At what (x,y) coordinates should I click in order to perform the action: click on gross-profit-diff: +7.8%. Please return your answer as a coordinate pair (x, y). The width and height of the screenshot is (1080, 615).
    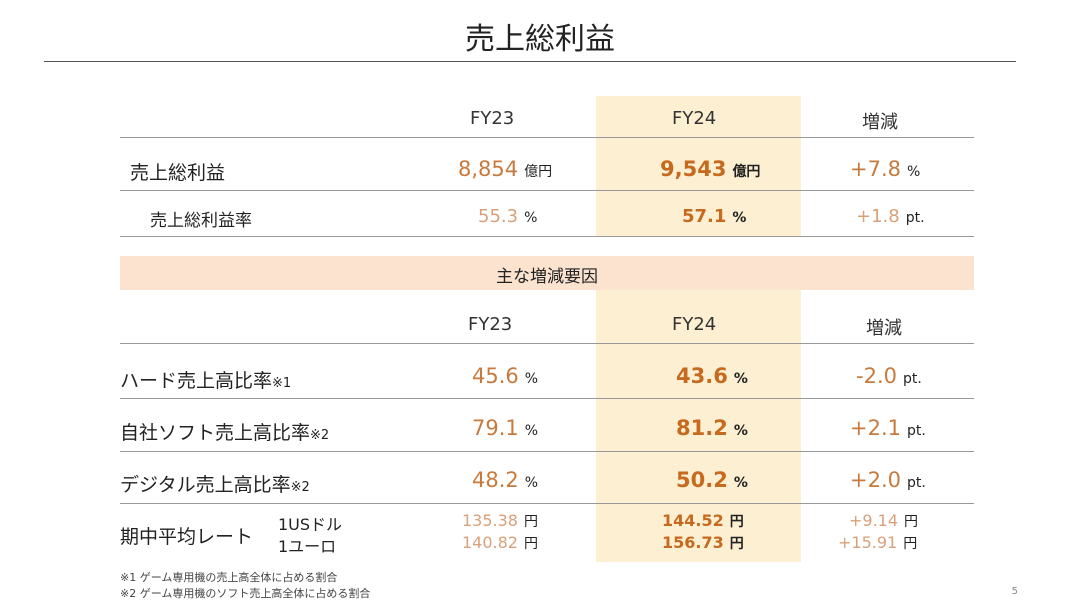
    Looking at the image, I should click on (885, 169).